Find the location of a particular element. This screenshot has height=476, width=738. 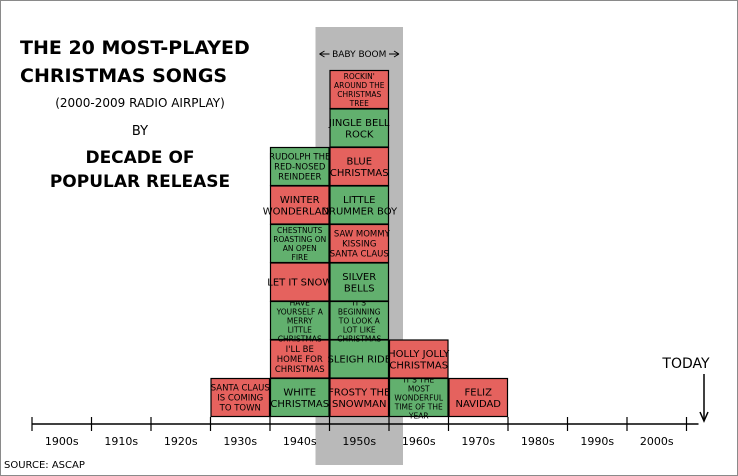

title-by: BY is located at coordinates (140, 131).